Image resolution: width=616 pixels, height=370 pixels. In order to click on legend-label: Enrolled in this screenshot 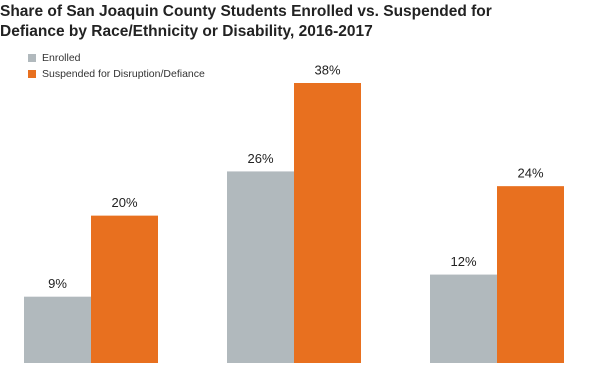, I will do `click(61, 58)`.